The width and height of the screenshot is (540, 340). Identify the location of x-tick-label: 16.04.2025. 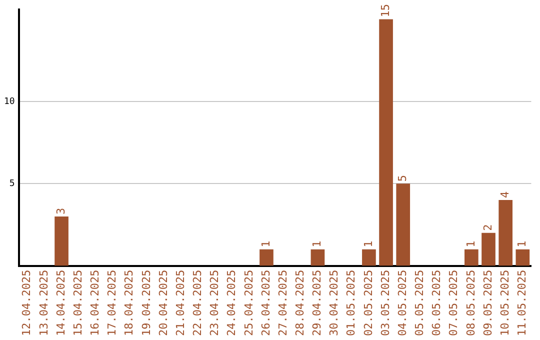
(95, 303).